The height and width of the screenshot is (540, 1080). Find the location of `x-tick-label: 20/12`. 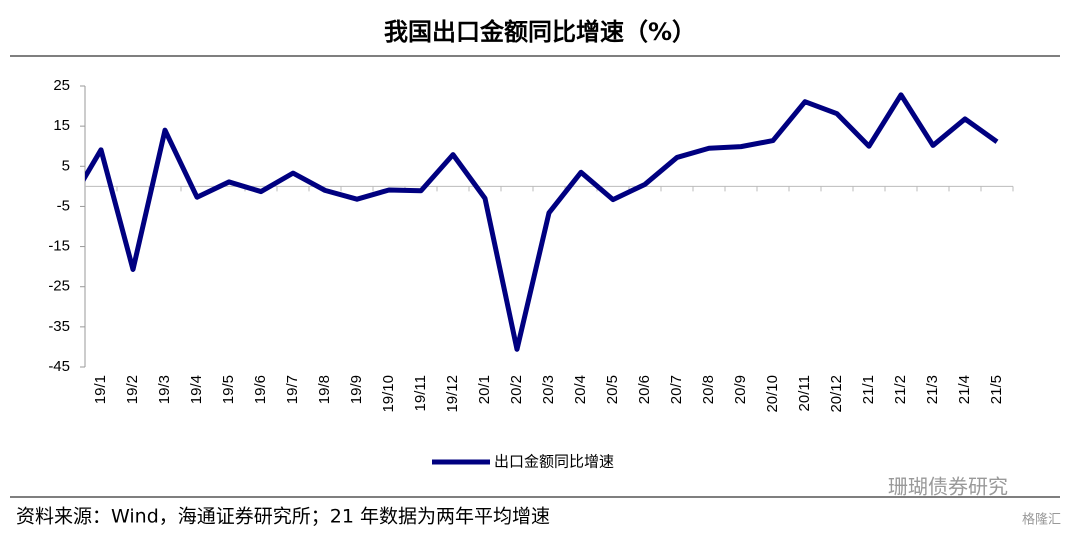

x-tick-label: 20/12 is located at coordinates (836, 394).